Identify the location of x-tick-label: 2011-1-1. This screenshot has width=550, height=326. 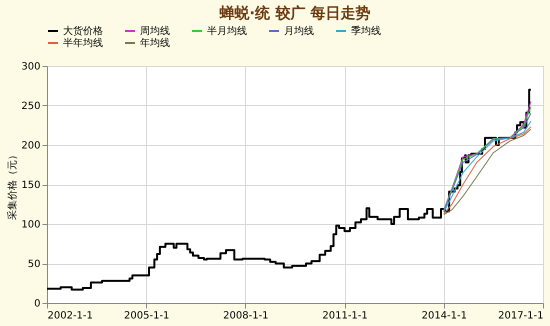
(345, 316).